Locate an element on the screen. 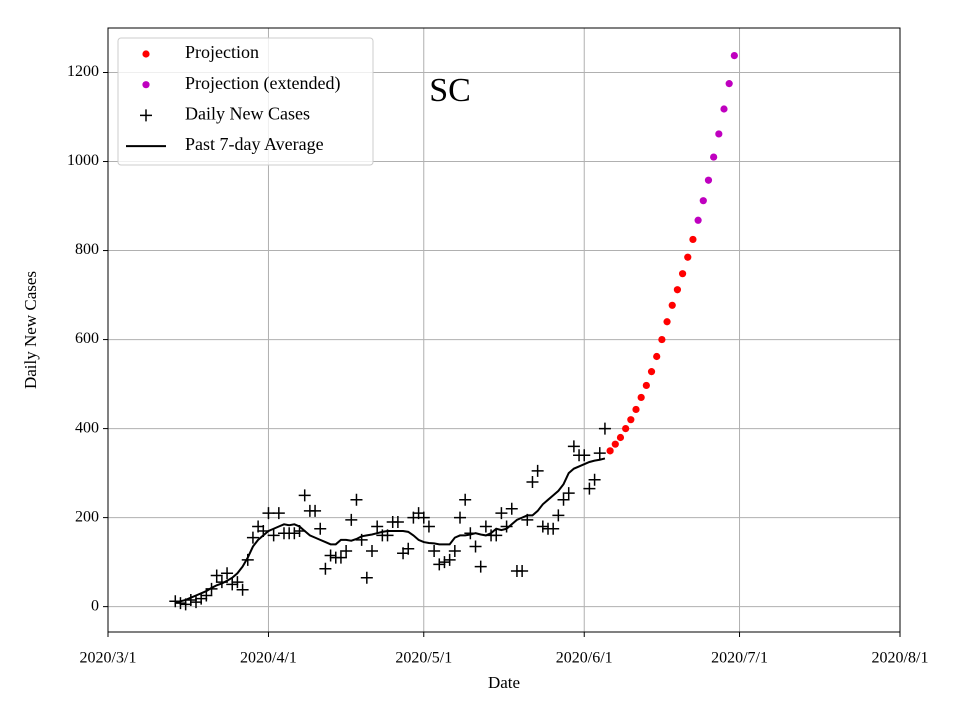  legend-label: Projection (extended) is located at coordinates (262, 83).